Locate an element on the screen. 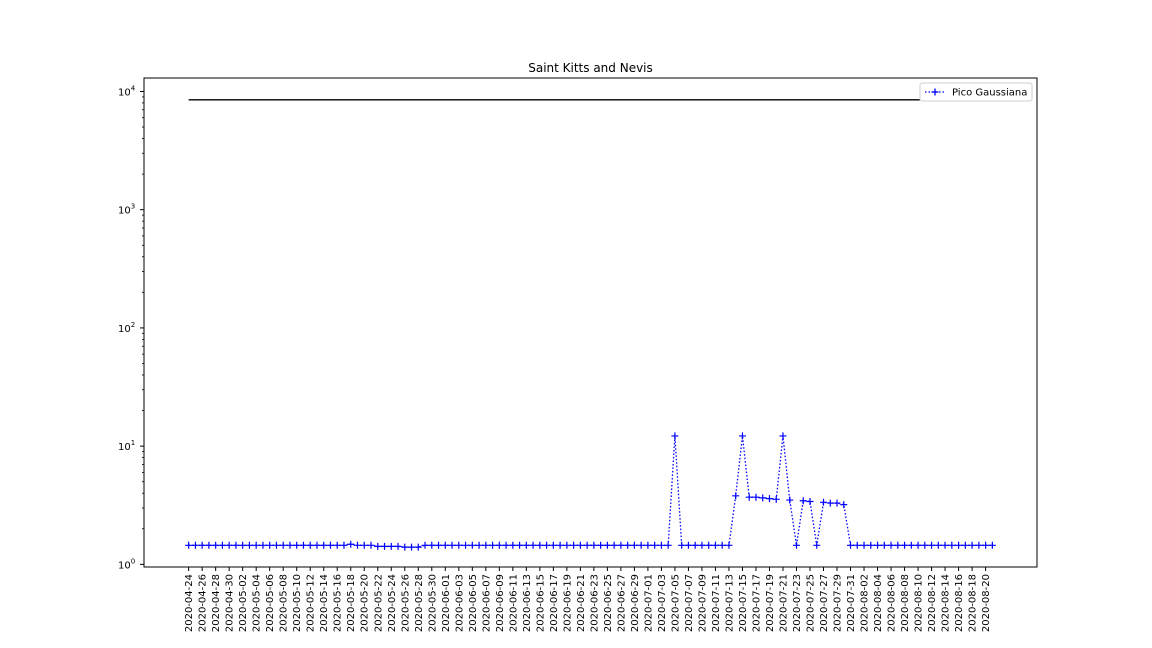  y-tick-label: 10³ is located at coordinates (126, 210).